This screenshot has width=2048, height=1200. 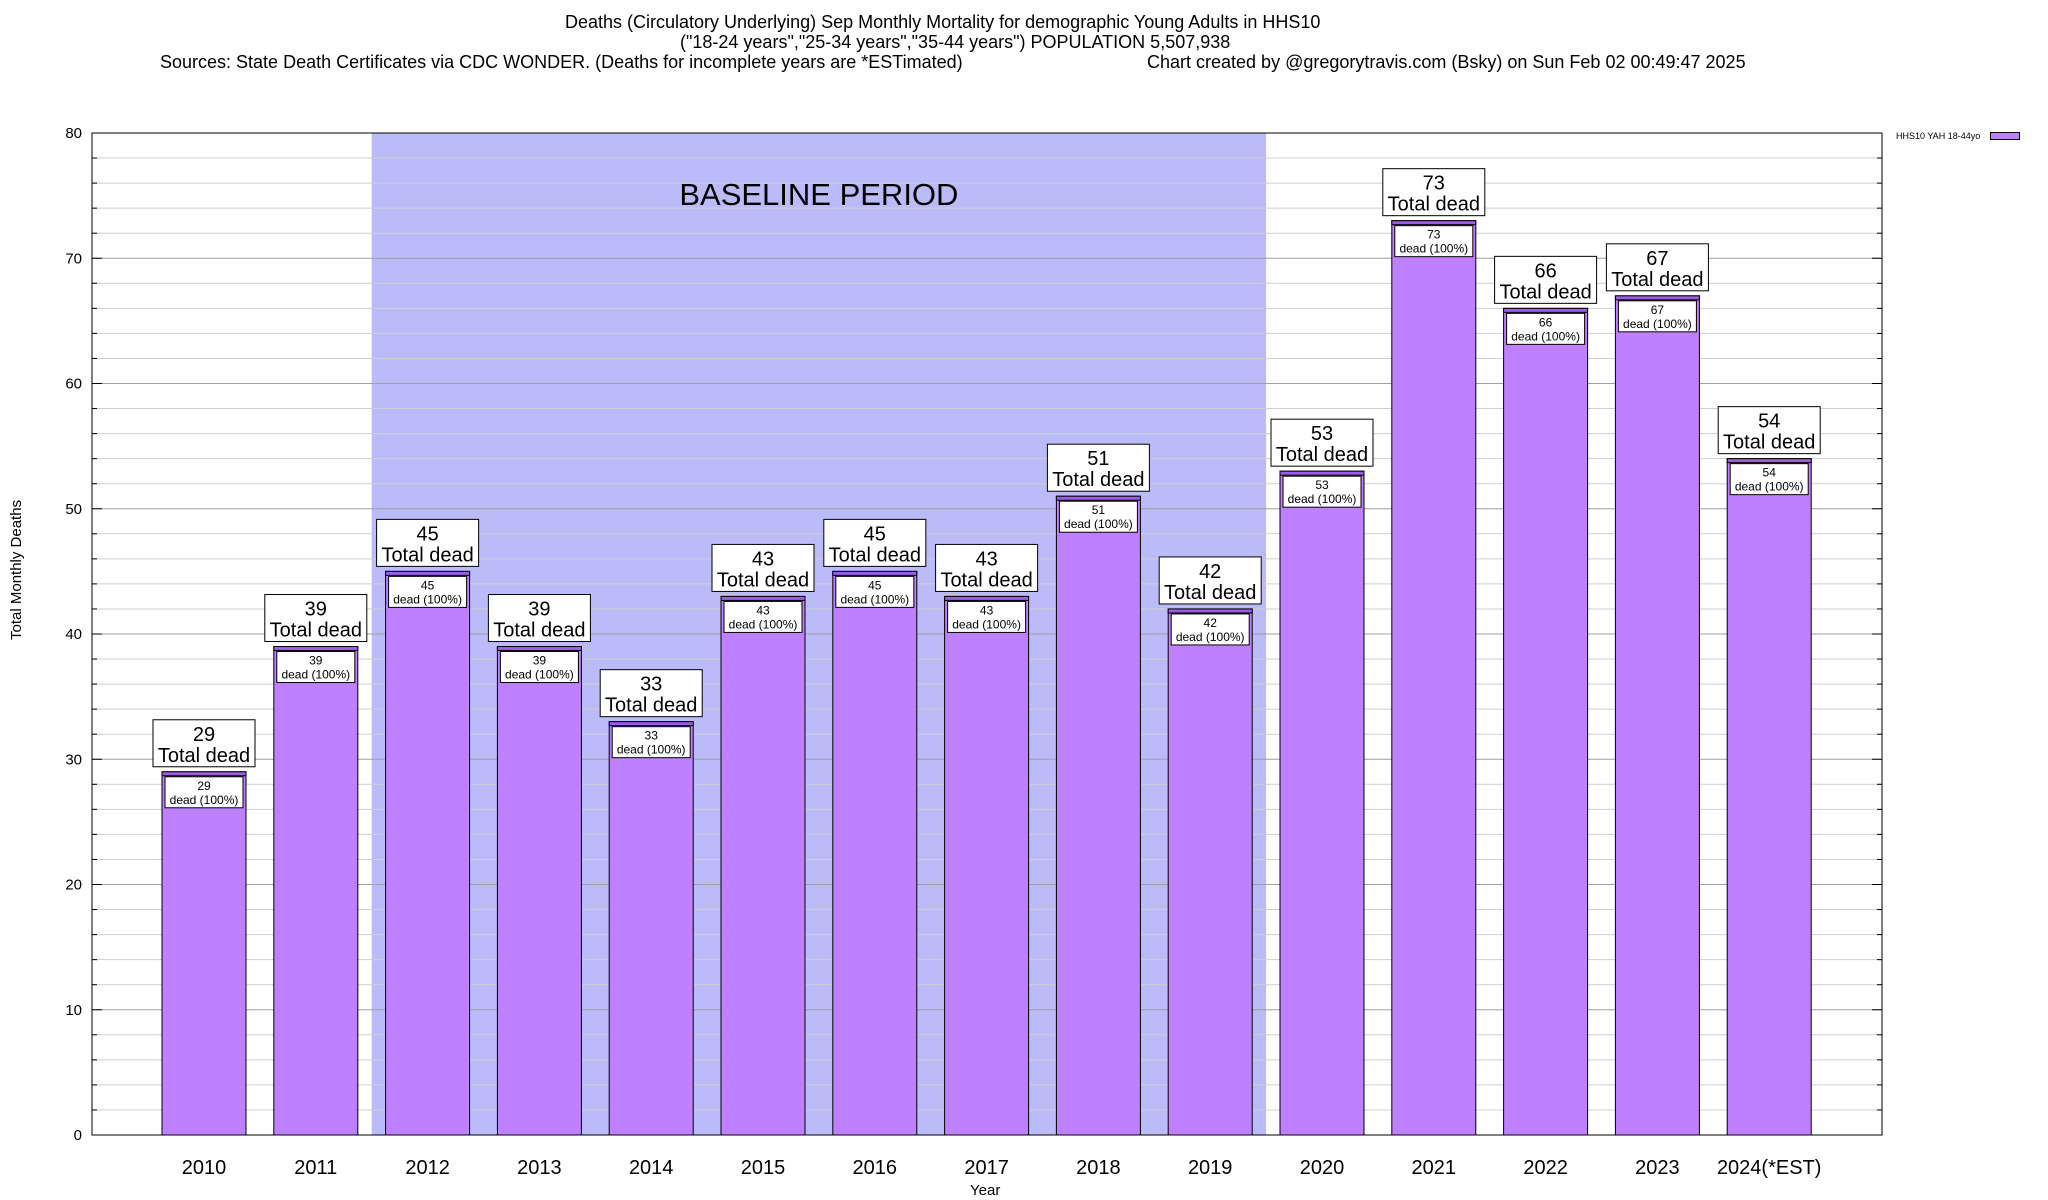 What do you see at coordinates (985, 1190) in the screenshot?
I see `x-axis-label: Year` at bounding box center [985, 1190].